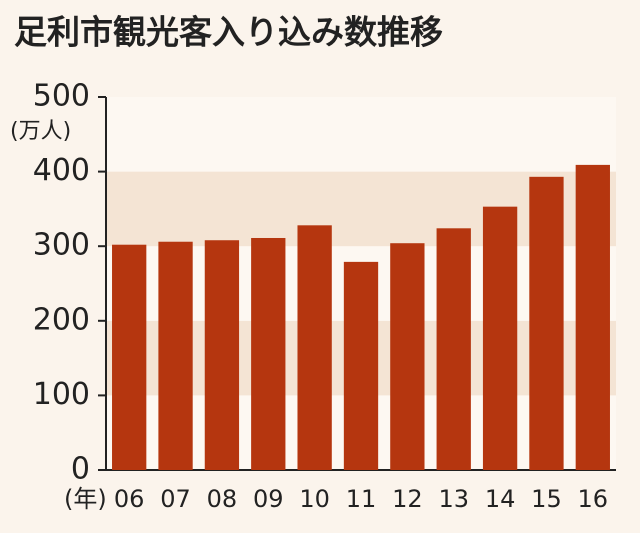 Image resolution: width=640 pixels, height=533 pixels. I want to click on x-tick-label: 07, so click(175, 499).